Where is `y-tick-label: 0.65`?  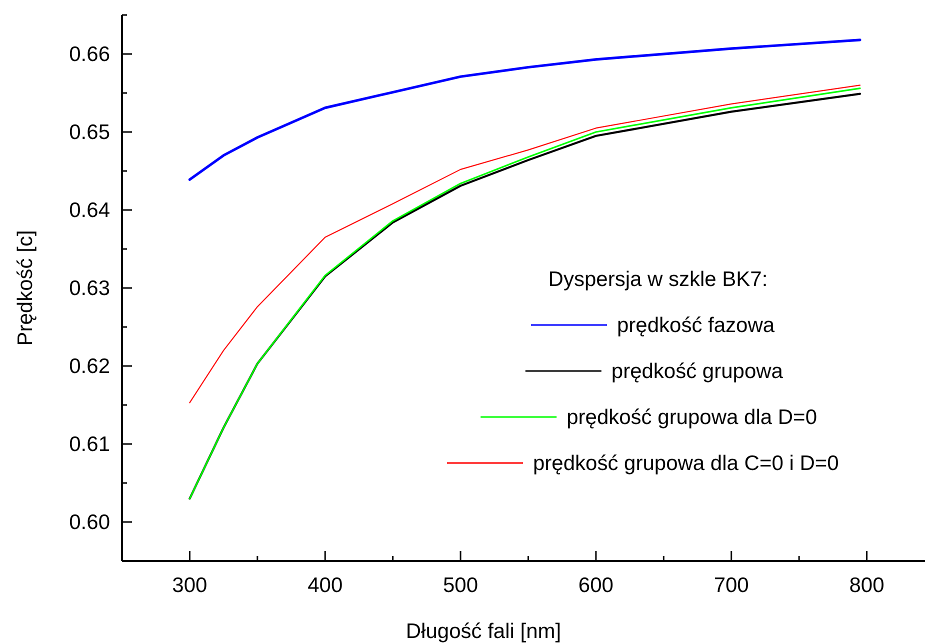 y-tick-label: 0.65 is located at coordinates (89, 132).